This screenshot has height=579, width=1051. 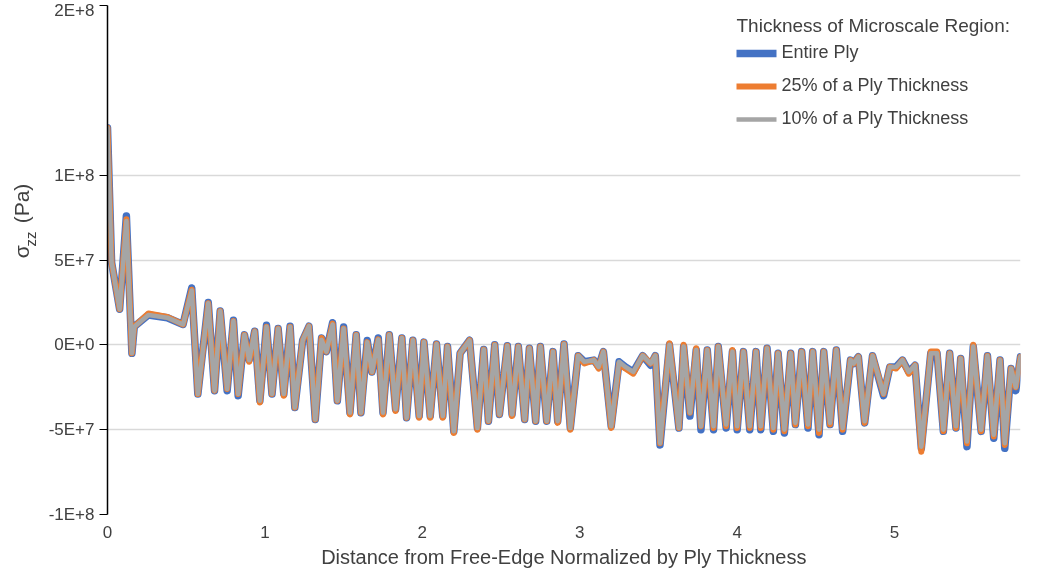 I want to click on legend-title: Thickness of Microscale Region:, so click(x=873, y=26).